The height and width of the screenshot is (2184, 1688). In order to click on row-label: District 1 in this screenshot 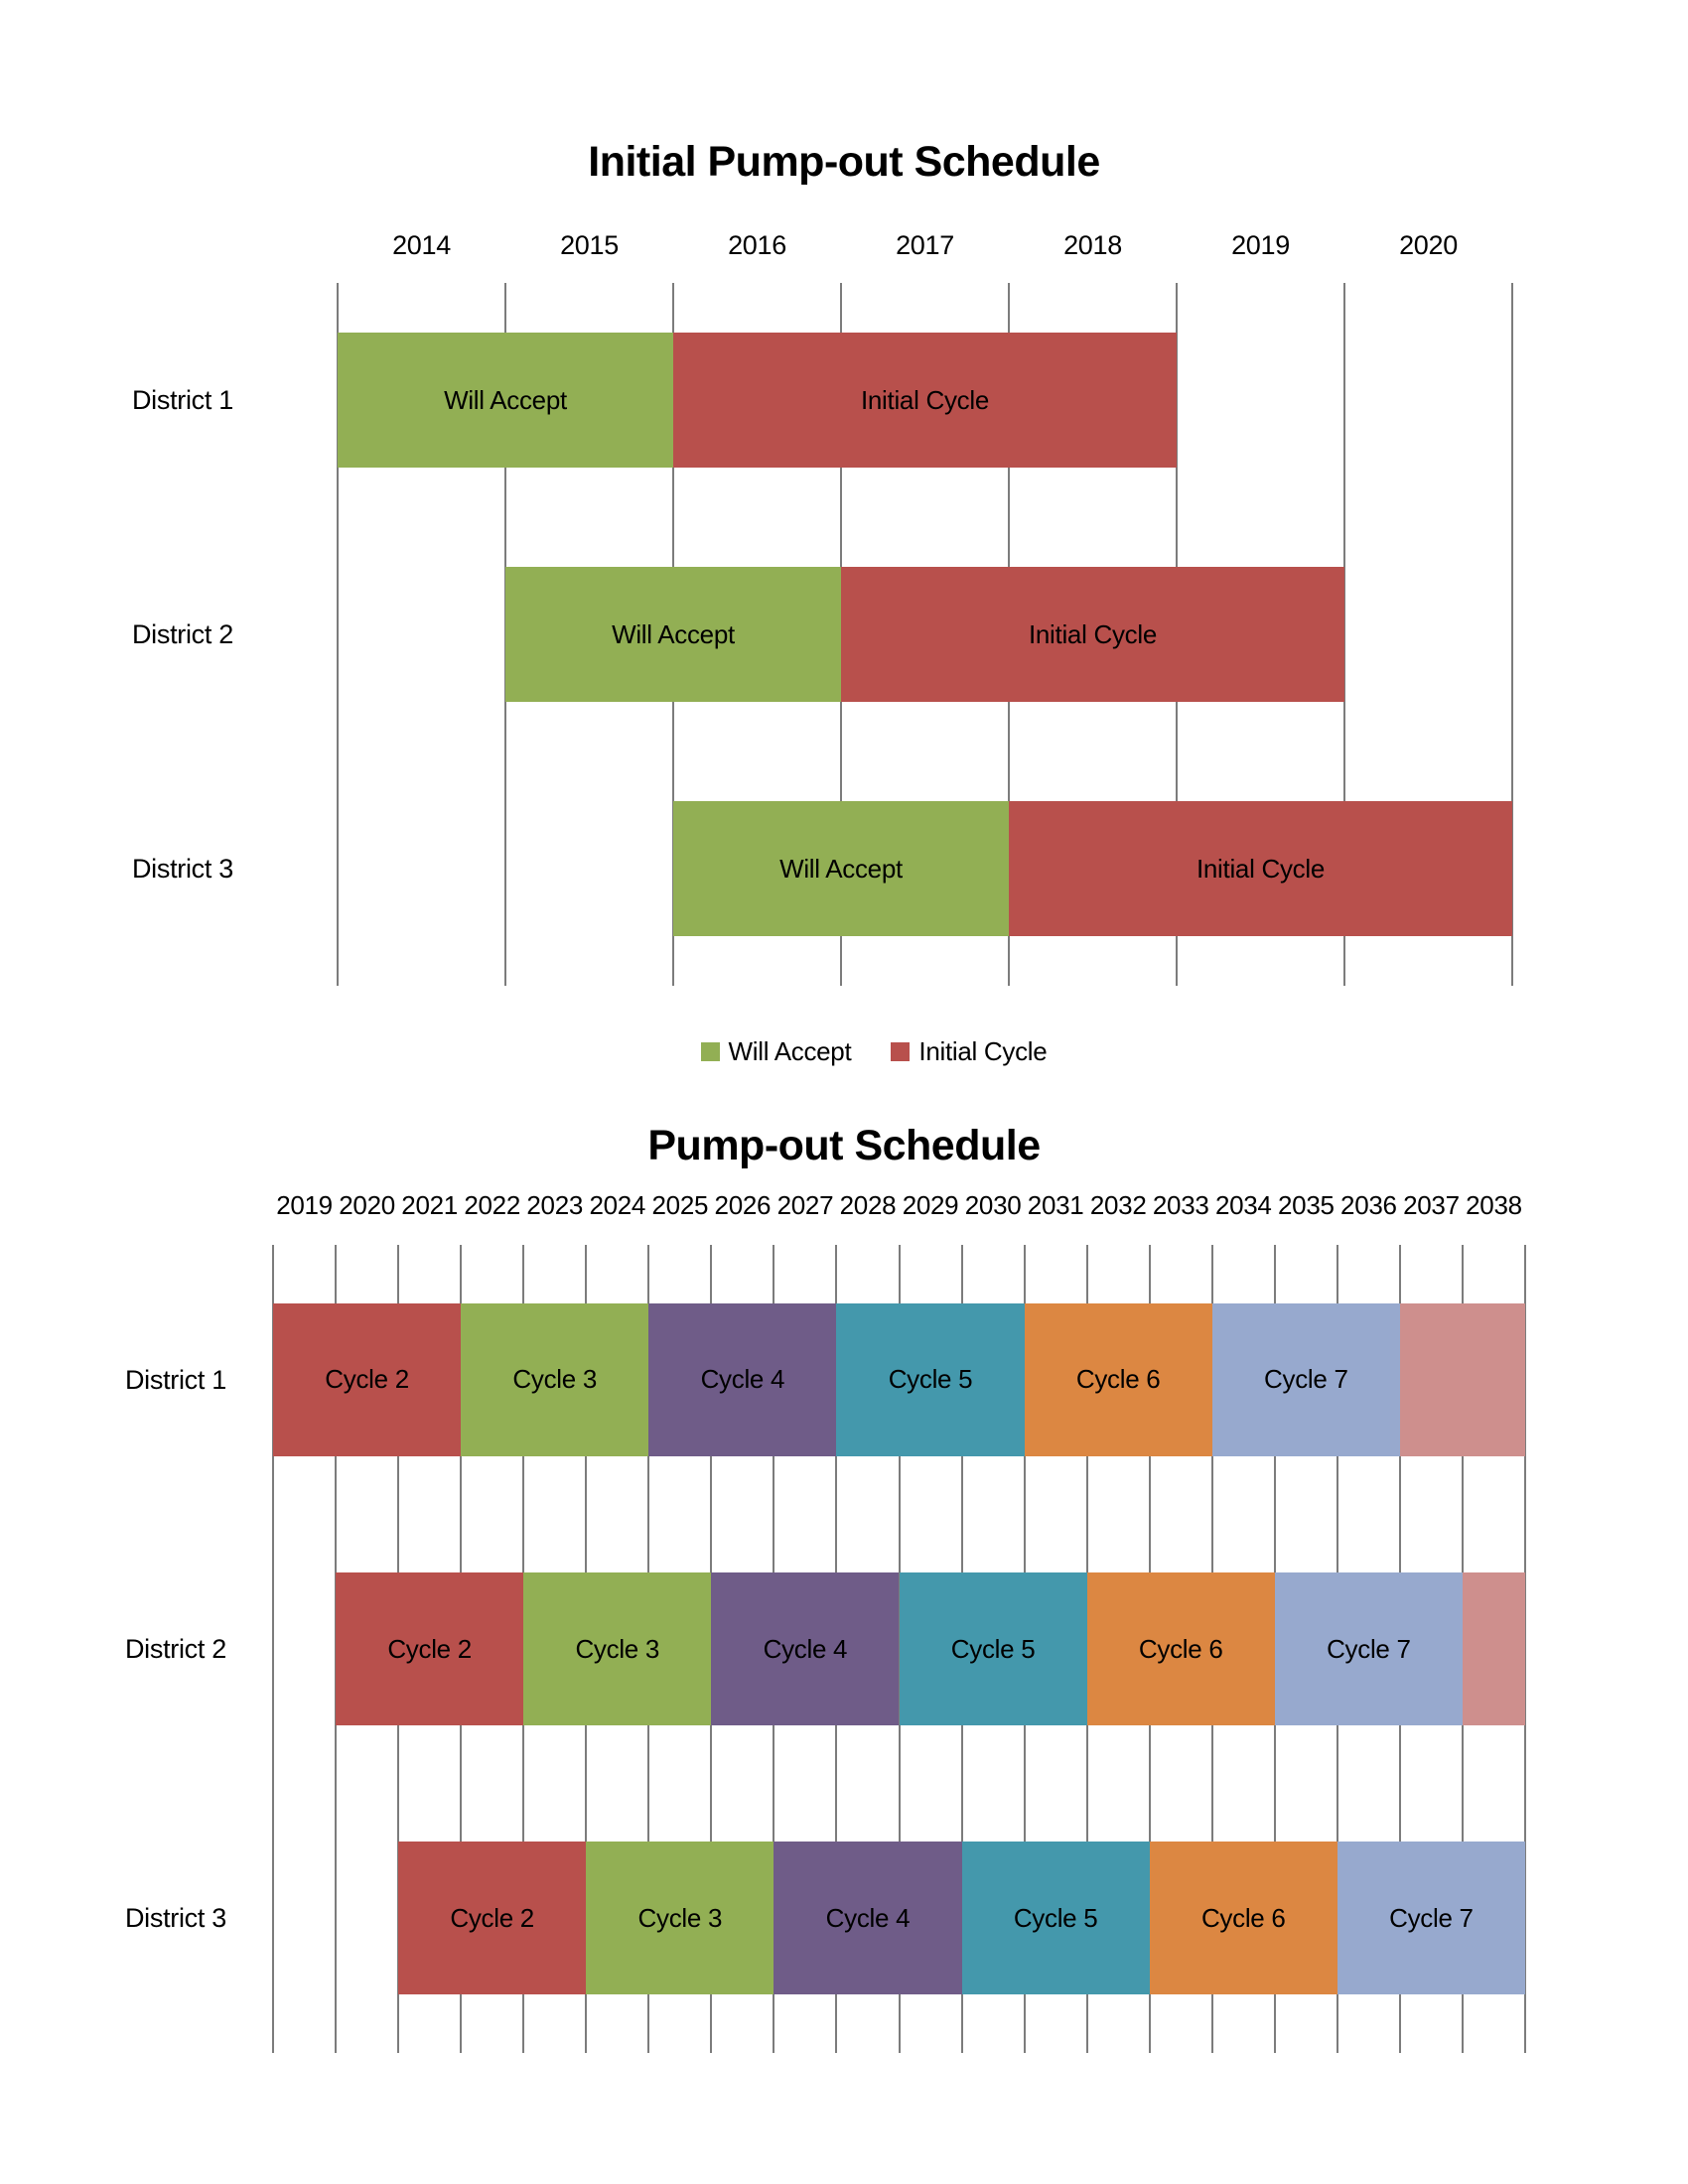, I will do `click(175, 1379)`.